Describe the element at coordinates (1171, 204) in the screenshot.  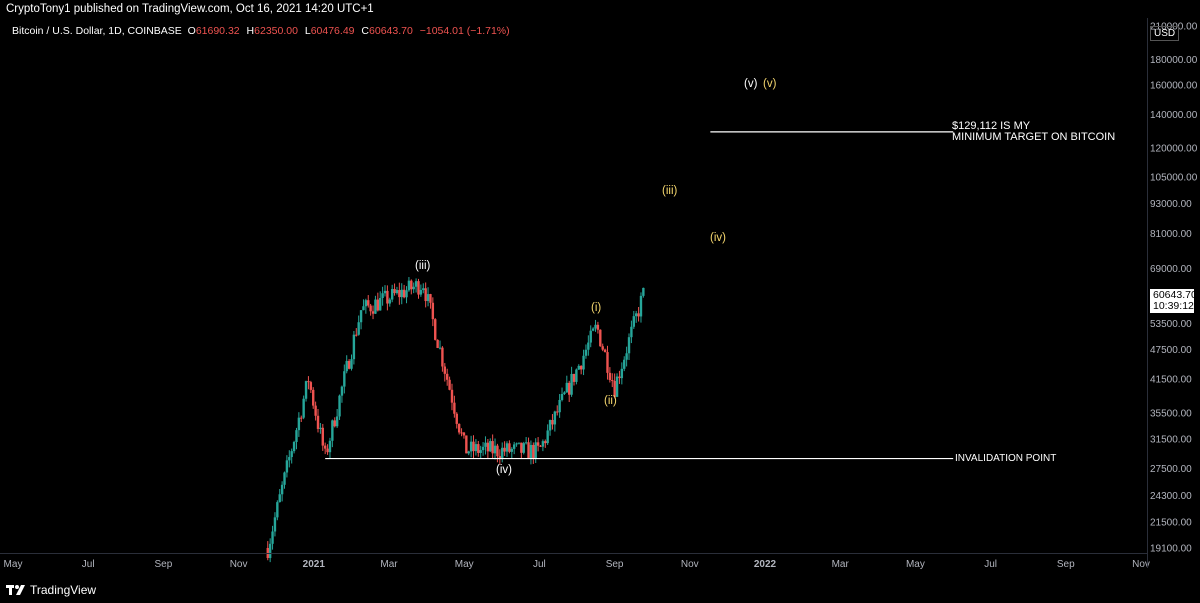
I see `price-tick-label: 93000.00` at that location.